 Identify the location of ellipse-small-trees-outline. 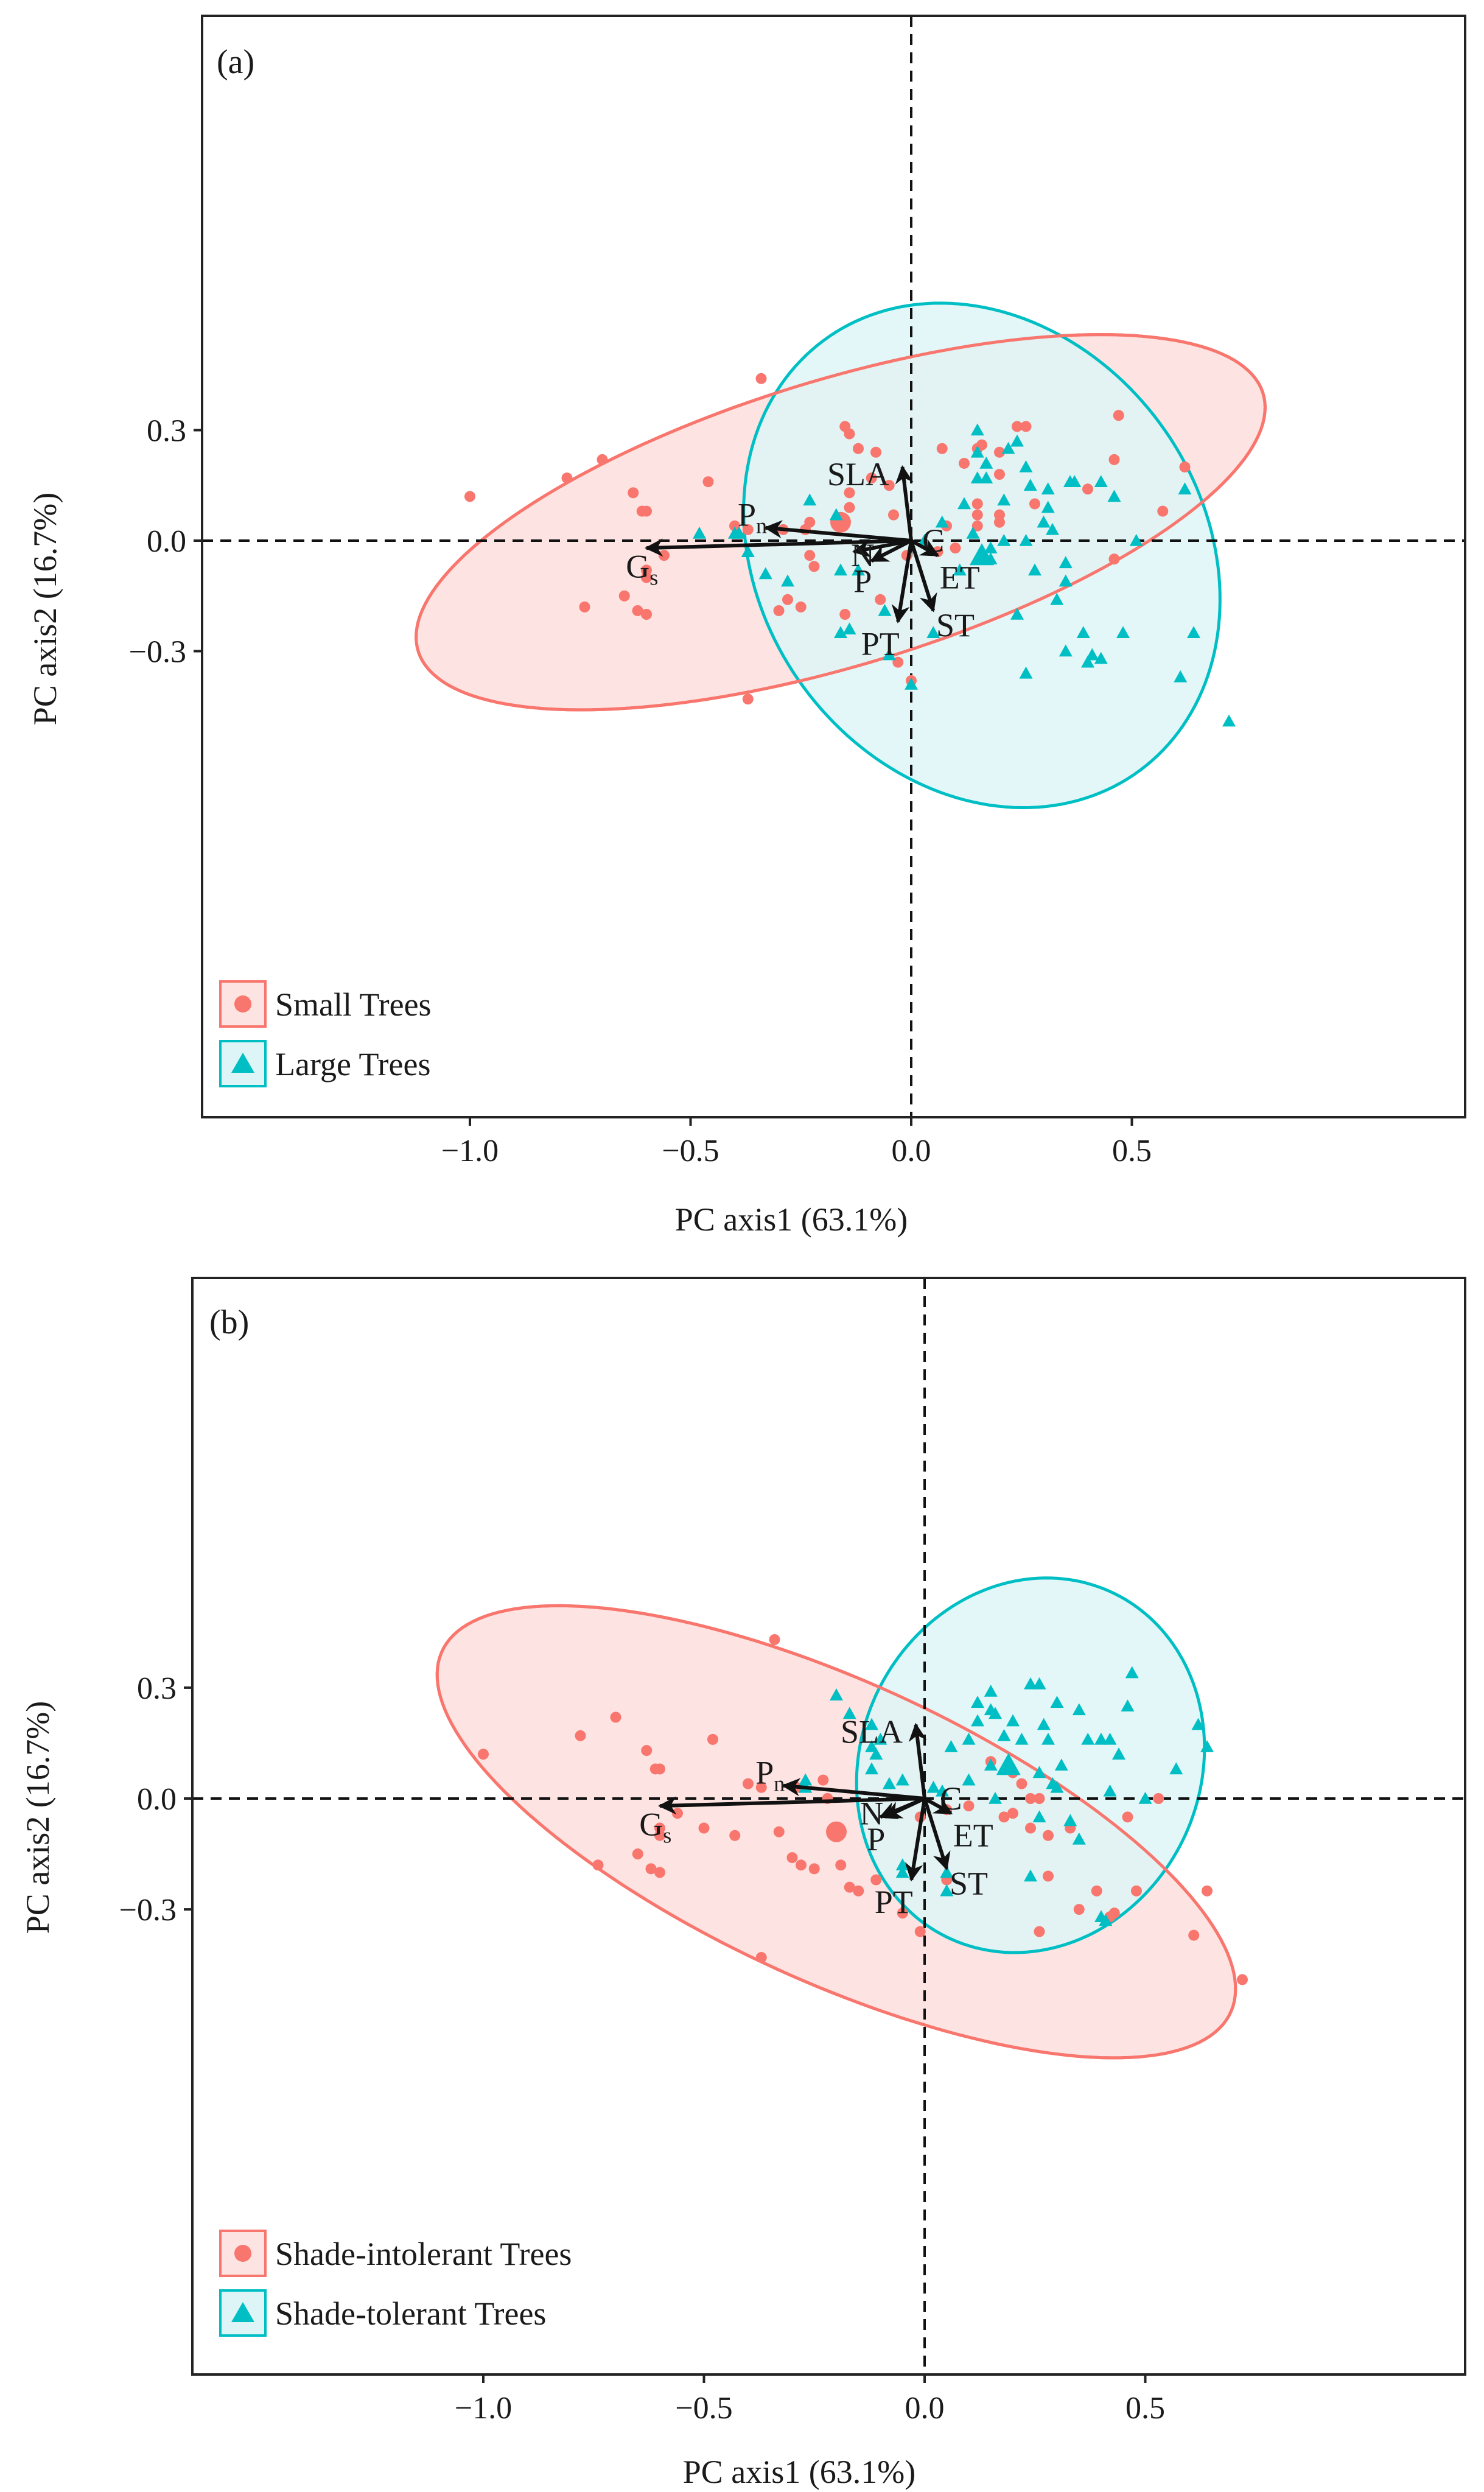
(841, 522).